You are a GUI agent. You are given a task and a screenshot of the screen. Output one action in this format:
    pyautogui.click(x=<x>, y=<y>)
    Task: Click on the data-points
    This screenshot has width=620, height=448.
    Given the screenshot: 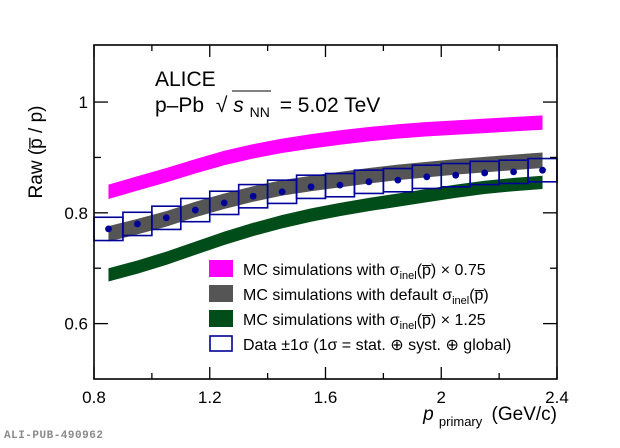 What is the action you would take?
    pyautogui.click(x=325, y=199)
    